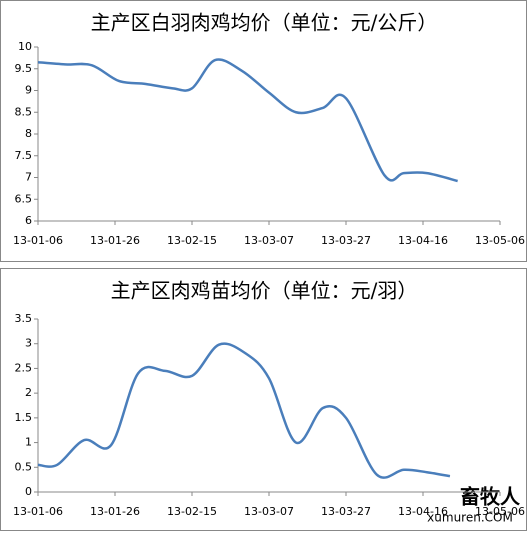  I want to click on y-tick-label: 3, so click(28, 343).